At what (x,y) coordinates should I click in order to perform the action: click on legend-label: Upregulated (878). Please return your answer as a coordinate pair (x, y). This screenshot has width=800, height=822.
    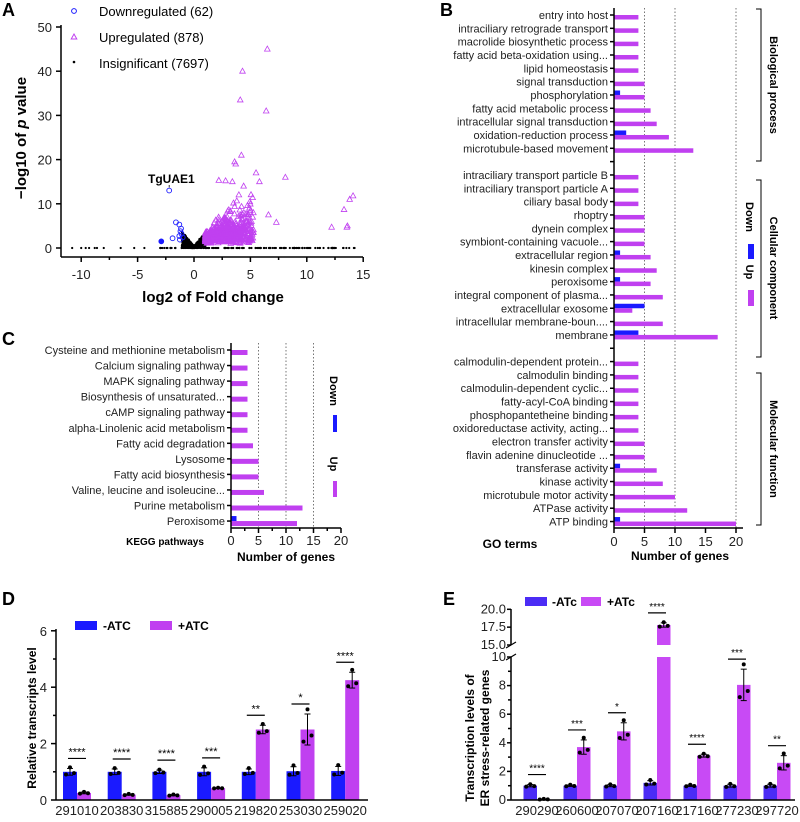
    Looking at the image, I should click on (151, 37).